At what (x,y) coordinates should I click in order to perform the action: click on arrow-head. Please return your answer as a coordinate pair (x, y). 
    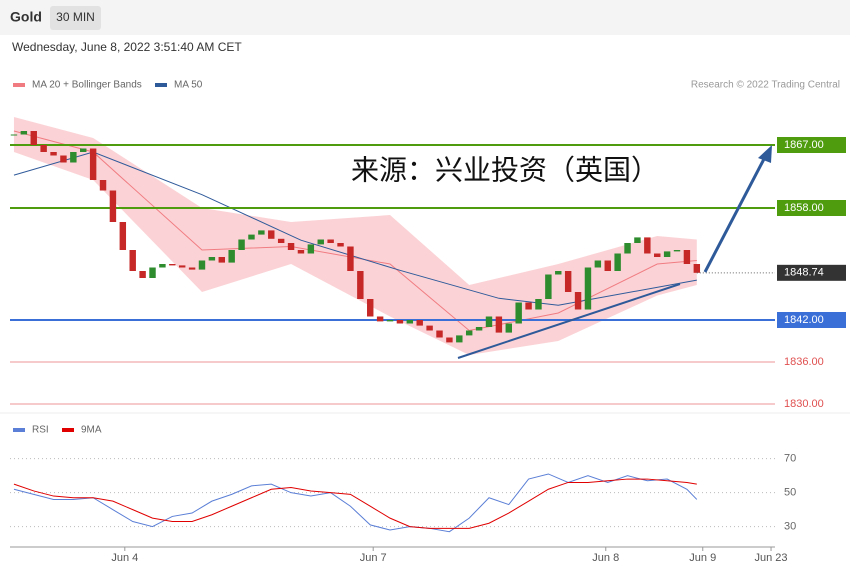
    Looking at the image, I should click on (765, 154).